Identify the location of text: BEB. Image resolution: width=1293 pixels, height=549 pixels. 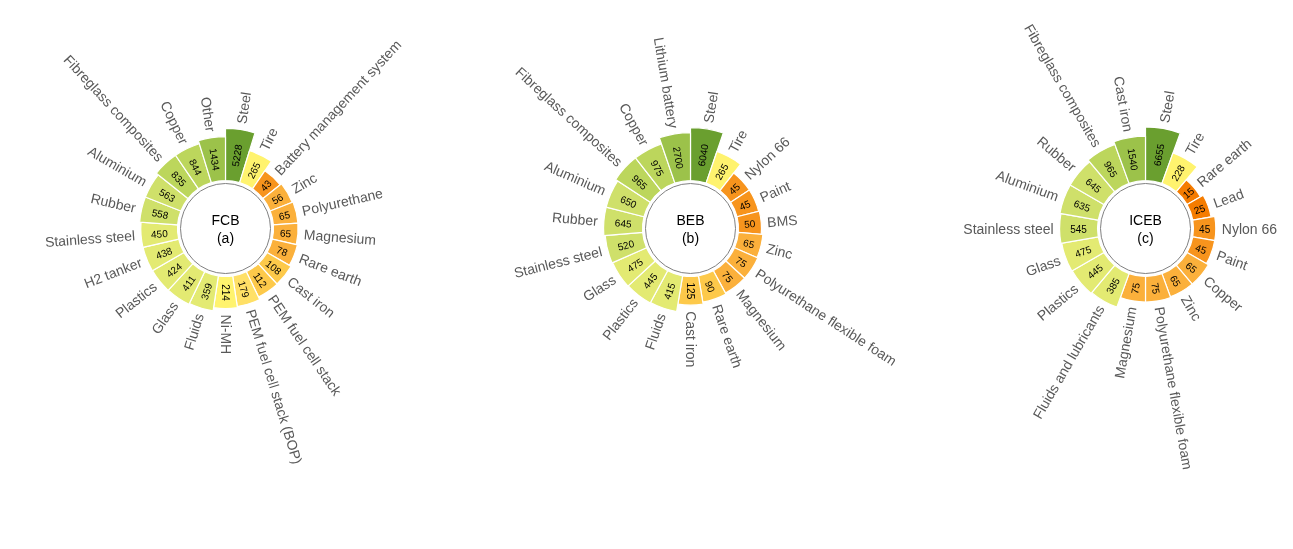
(690, 219).